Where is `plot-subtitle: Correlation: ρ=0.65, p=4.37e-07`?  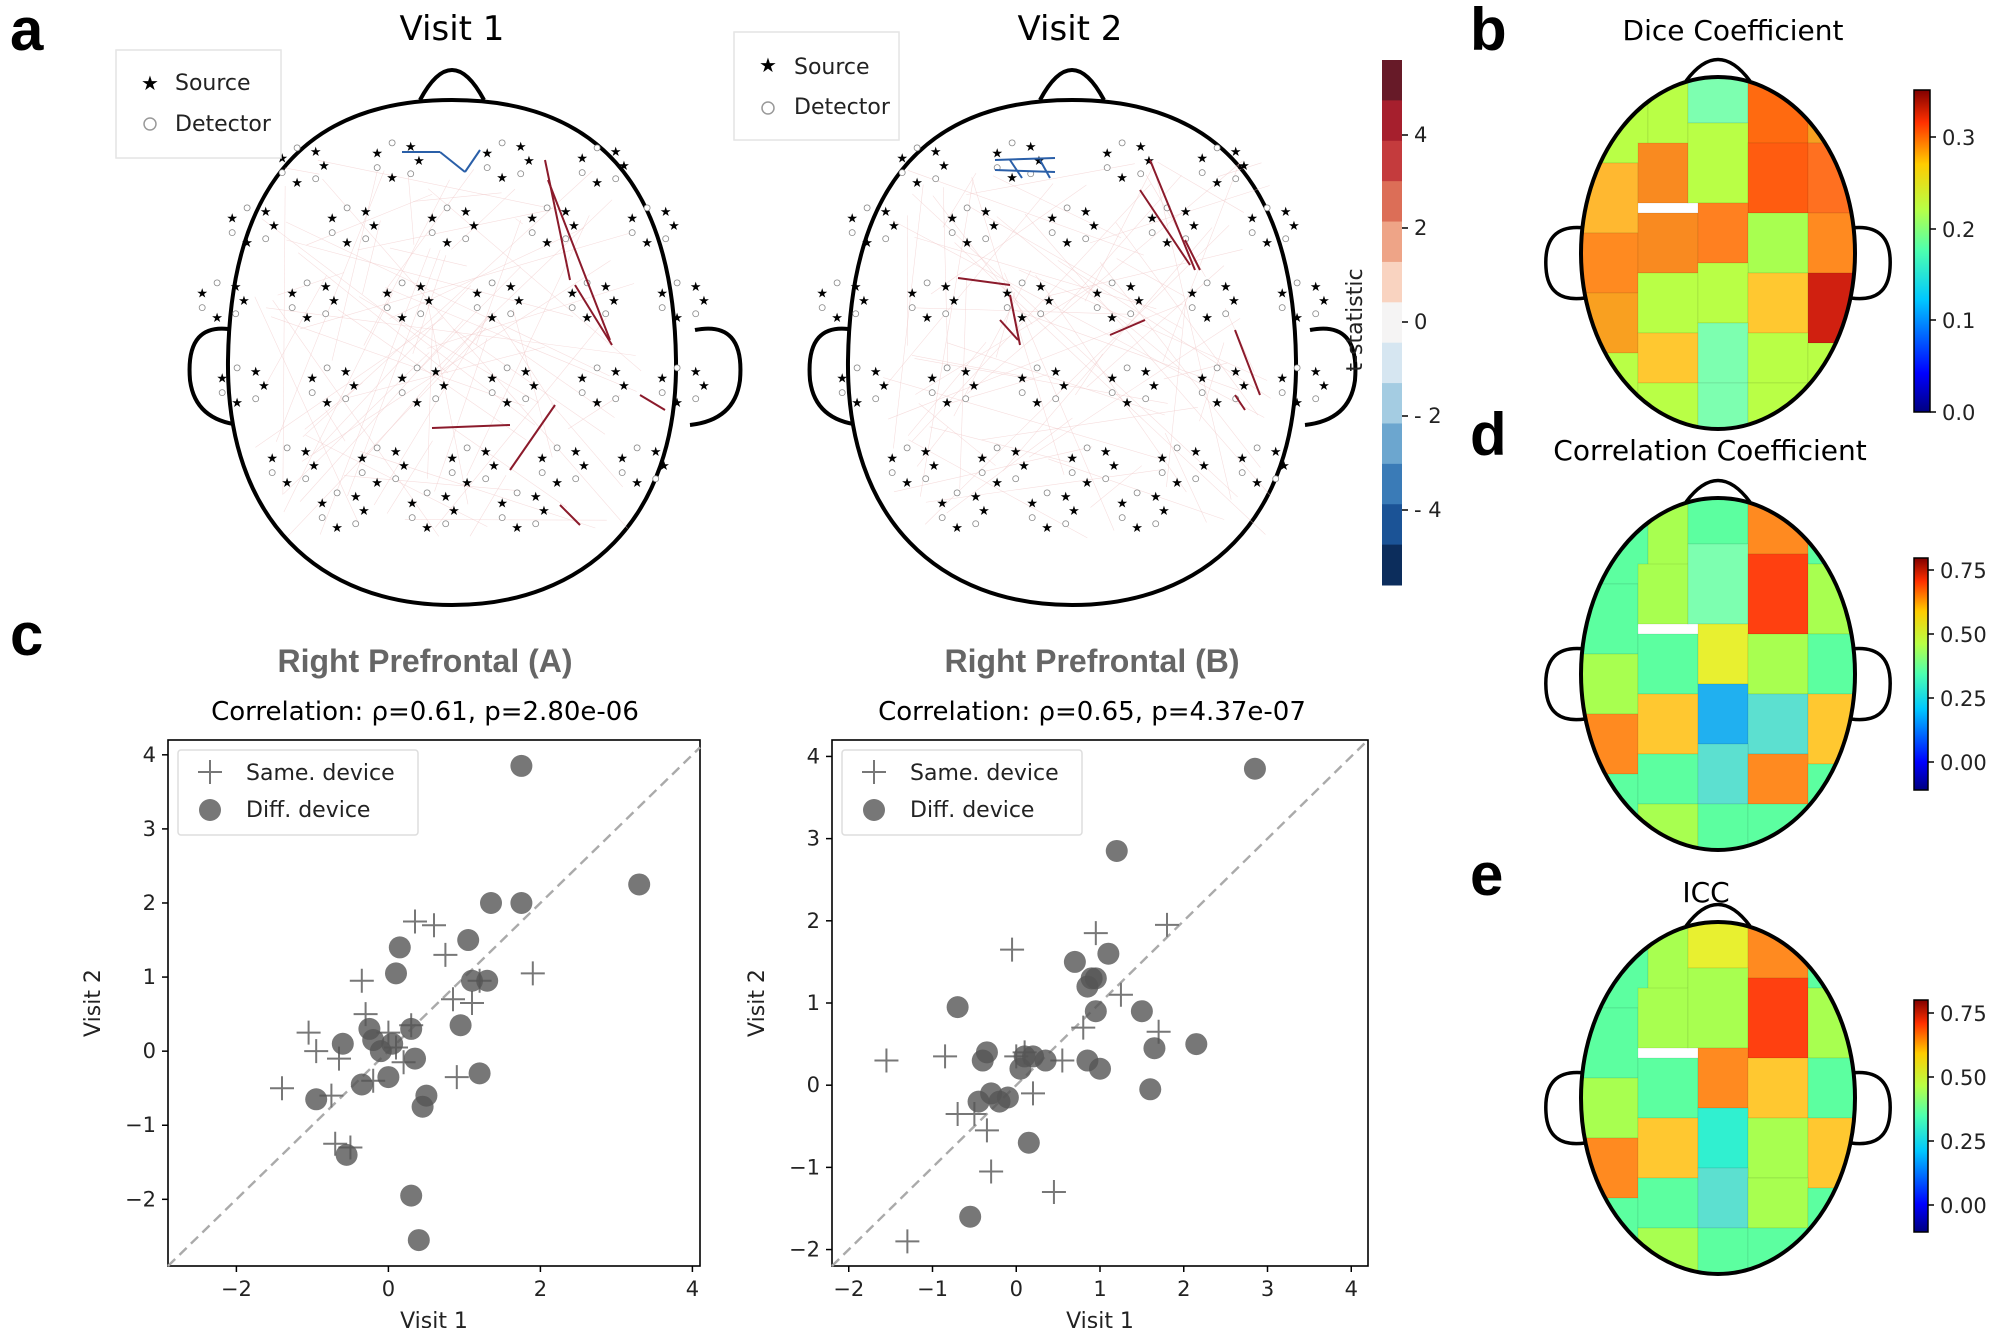
plot-subtitle: Correlation: ρ=0.65, p=4.37e-07 is located at coordinates (1092, 712).